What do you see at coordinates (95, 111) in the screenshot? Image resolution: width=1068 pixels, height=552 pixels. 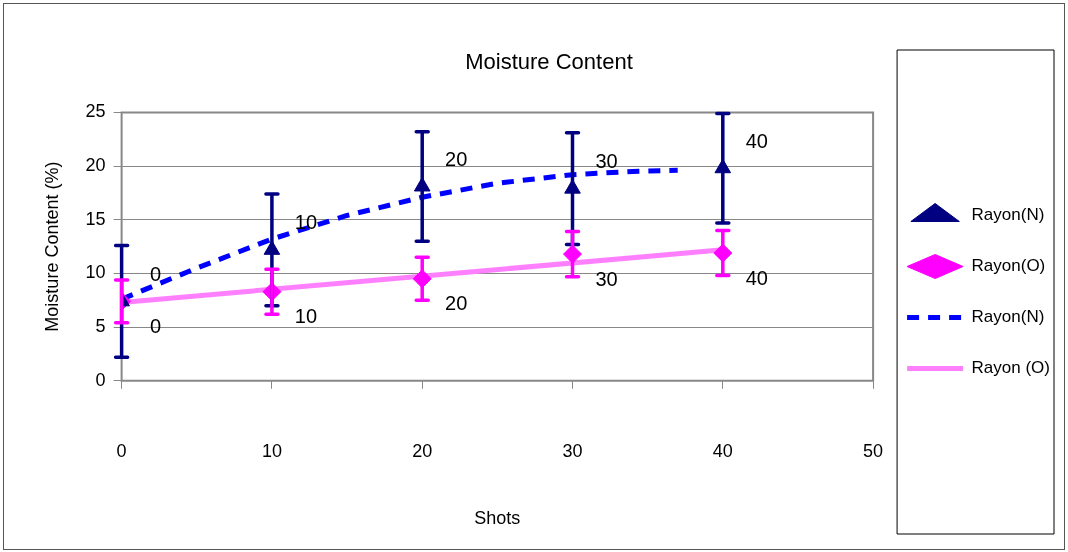 I see `y-tick-label: 25` at bounding box center [95, 111].